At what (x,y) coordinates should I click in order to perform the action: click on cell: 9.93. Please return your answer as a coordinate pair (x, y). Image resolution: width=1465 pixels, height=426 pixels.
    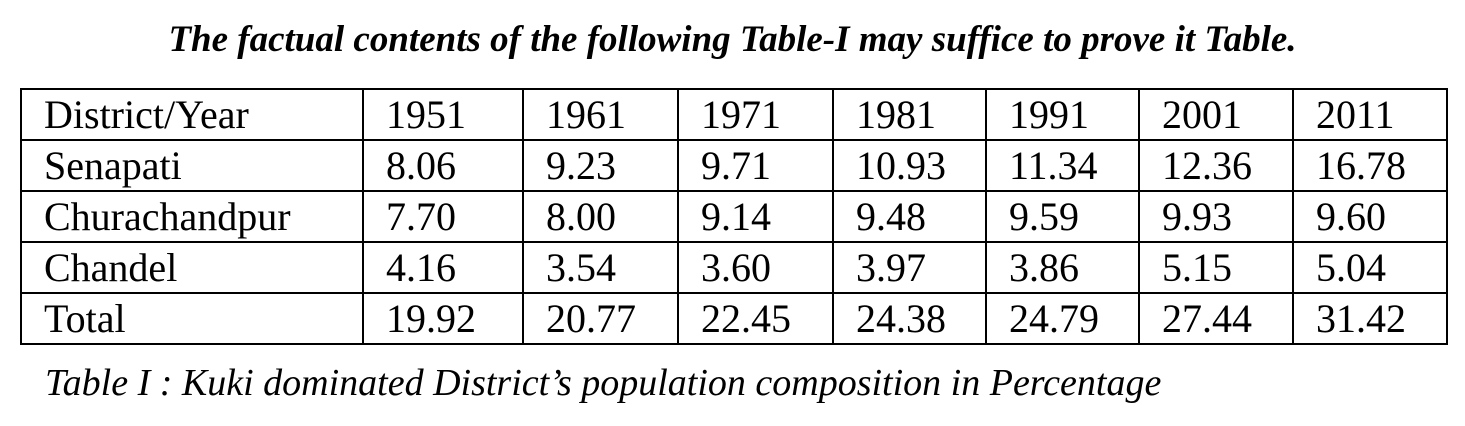
    Looking at the image, I should click on (1216, 216).